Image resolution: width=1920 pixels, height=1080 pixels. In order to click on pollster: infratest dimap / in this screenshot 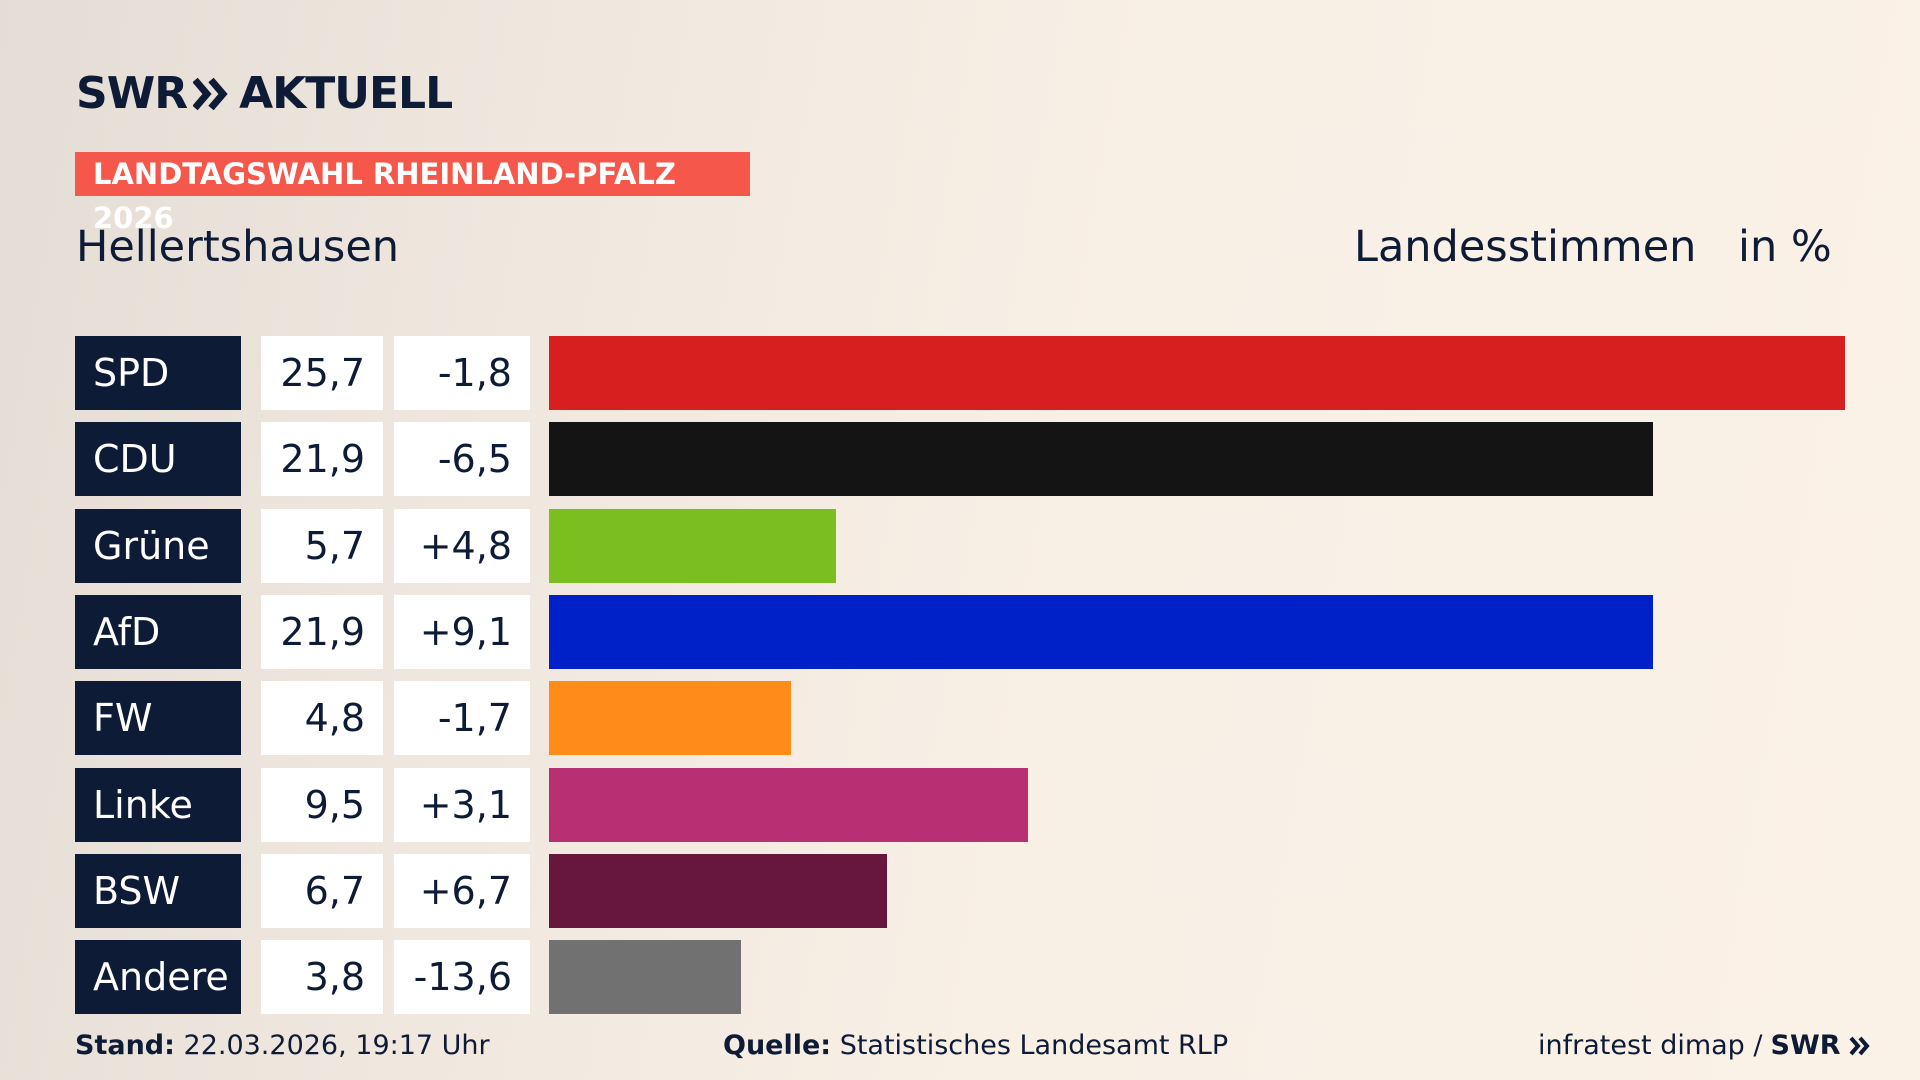, I will do `click(1650, 1045)`.